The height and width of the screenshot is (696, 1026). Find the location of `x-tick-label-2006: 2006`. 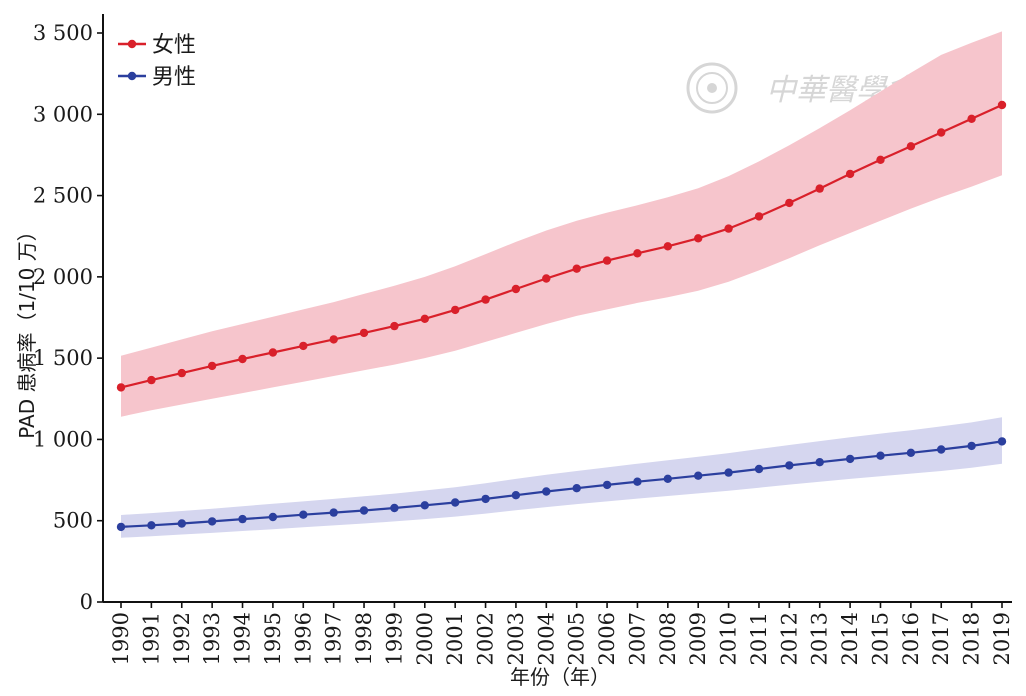

x-tick-label-2006: 2006 is located at coordinates (607, 638).